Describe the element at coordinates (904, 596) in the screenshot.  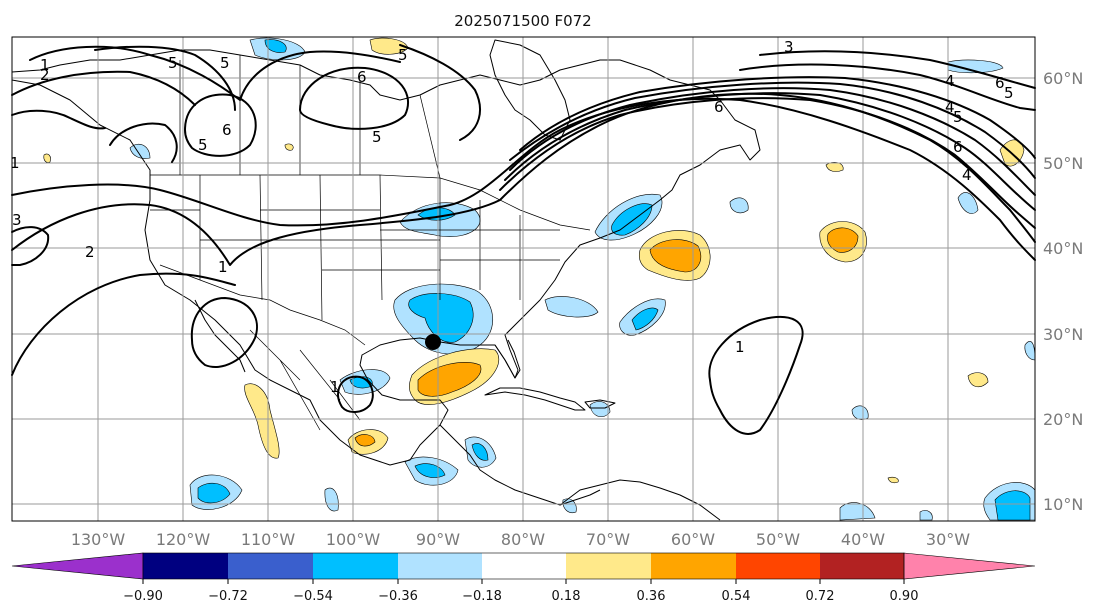
I see `colorbar-tick-label: 0.90` at that location.